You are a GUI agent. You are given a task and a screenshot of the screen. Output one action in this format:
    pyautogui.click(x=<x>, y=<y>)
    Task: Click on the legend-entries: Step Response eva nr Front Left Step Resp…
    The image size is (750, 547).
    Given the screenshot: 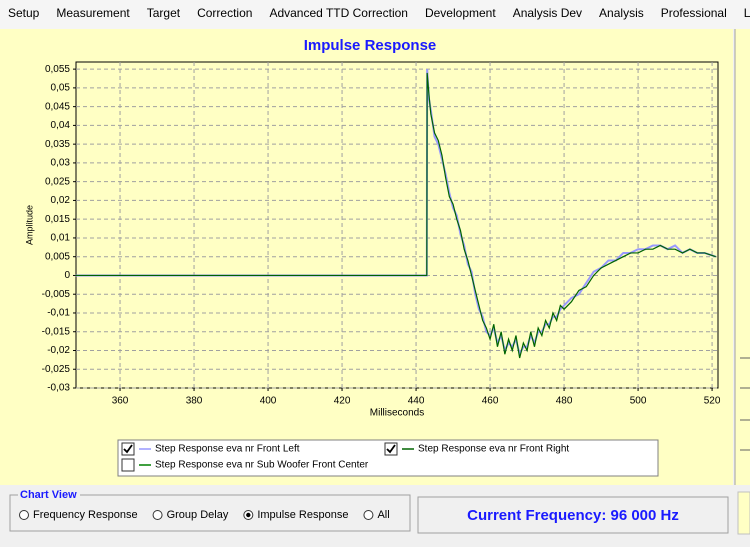 What is the action you would take?
    pyautogui.click(x=345, y=457)
    